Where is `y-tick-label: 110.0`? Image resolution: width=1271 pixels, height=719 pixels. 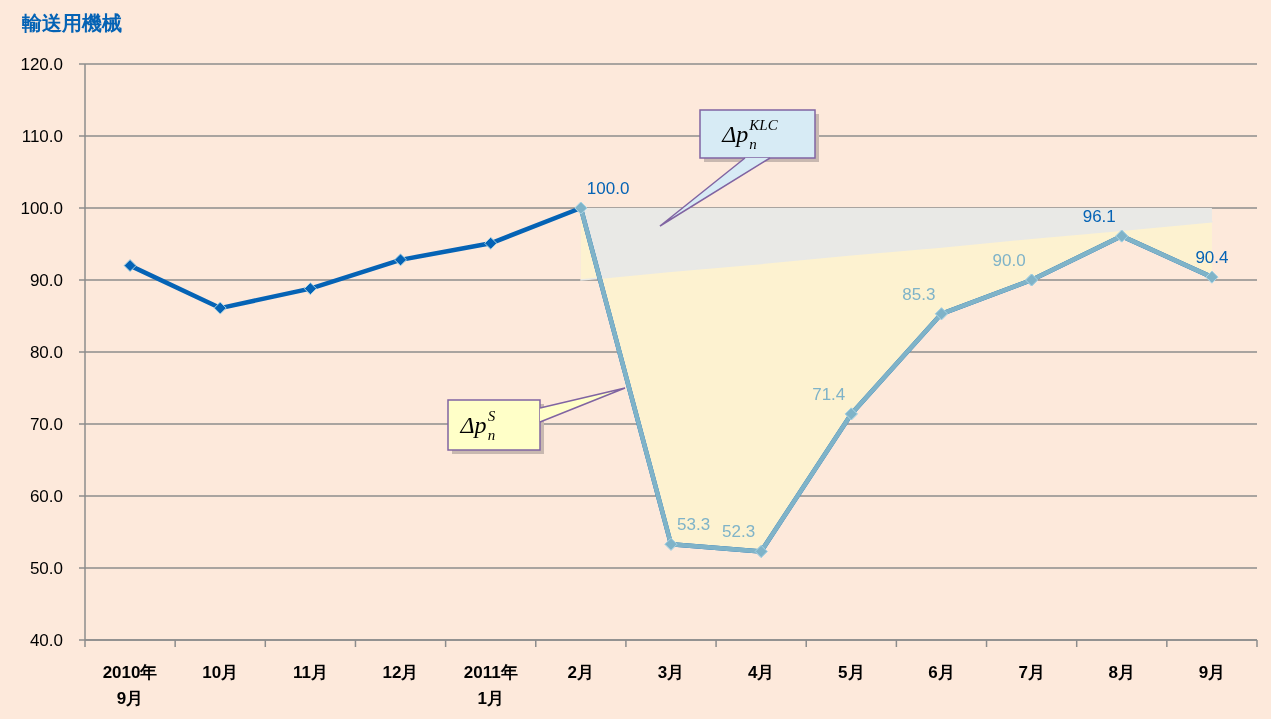
y-tick-label: 110.0 is located at coordinates (42, 136).